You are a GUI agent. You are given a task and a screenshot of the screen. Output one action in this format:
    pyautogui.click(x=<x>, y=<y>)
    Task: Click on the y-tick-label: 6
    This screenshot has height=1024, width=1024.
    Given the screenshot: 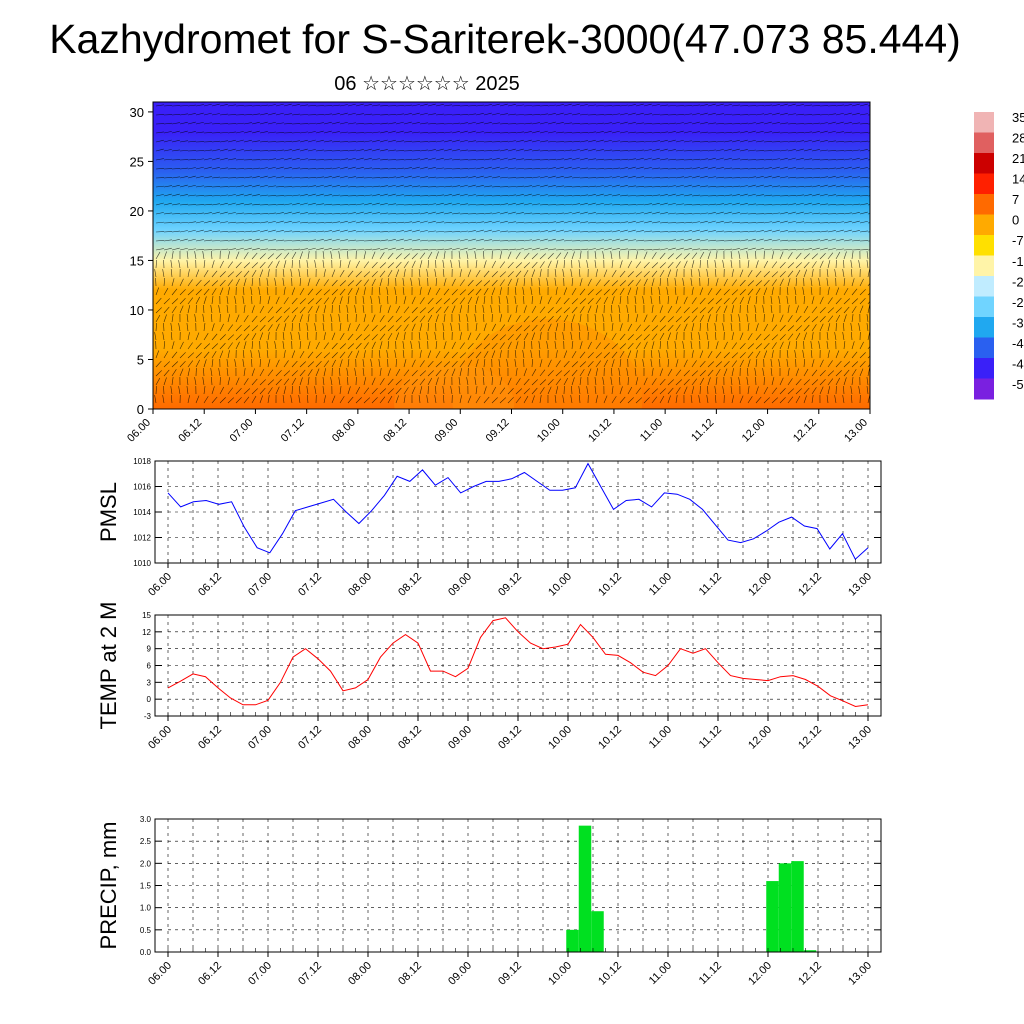 What is the action you would take?
    pyautogui.click(x=149, y=666)
    